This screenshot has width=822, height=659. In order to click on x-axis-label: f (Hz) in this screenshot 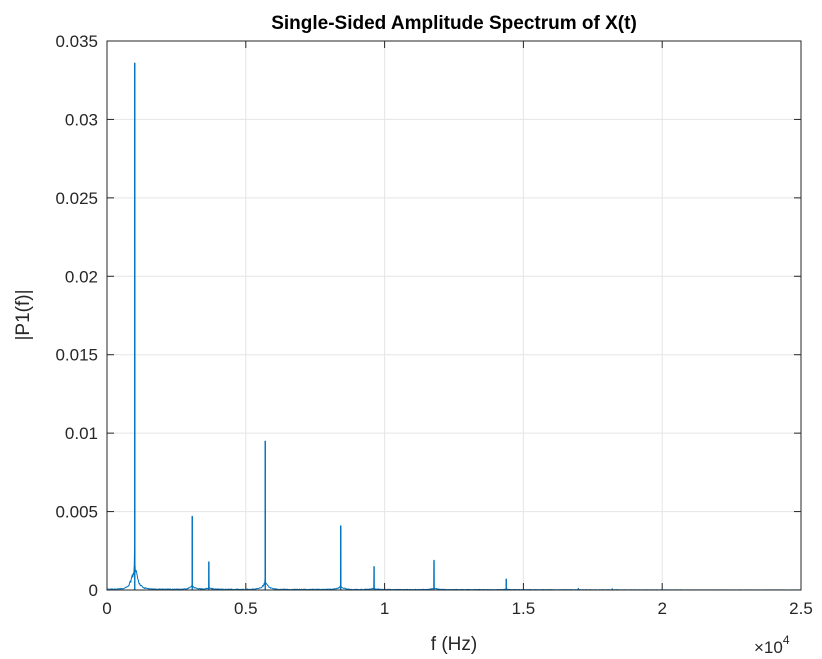, I will do `click(454, 644)`.